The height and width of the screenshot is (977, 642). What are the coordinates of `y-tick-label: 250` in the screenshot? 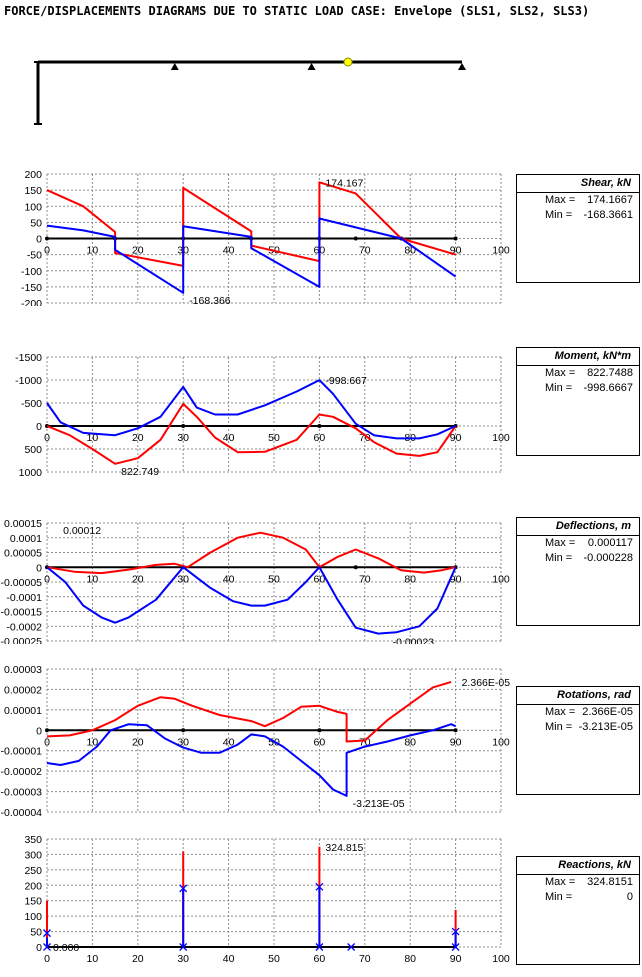 It's located at (33, 871).